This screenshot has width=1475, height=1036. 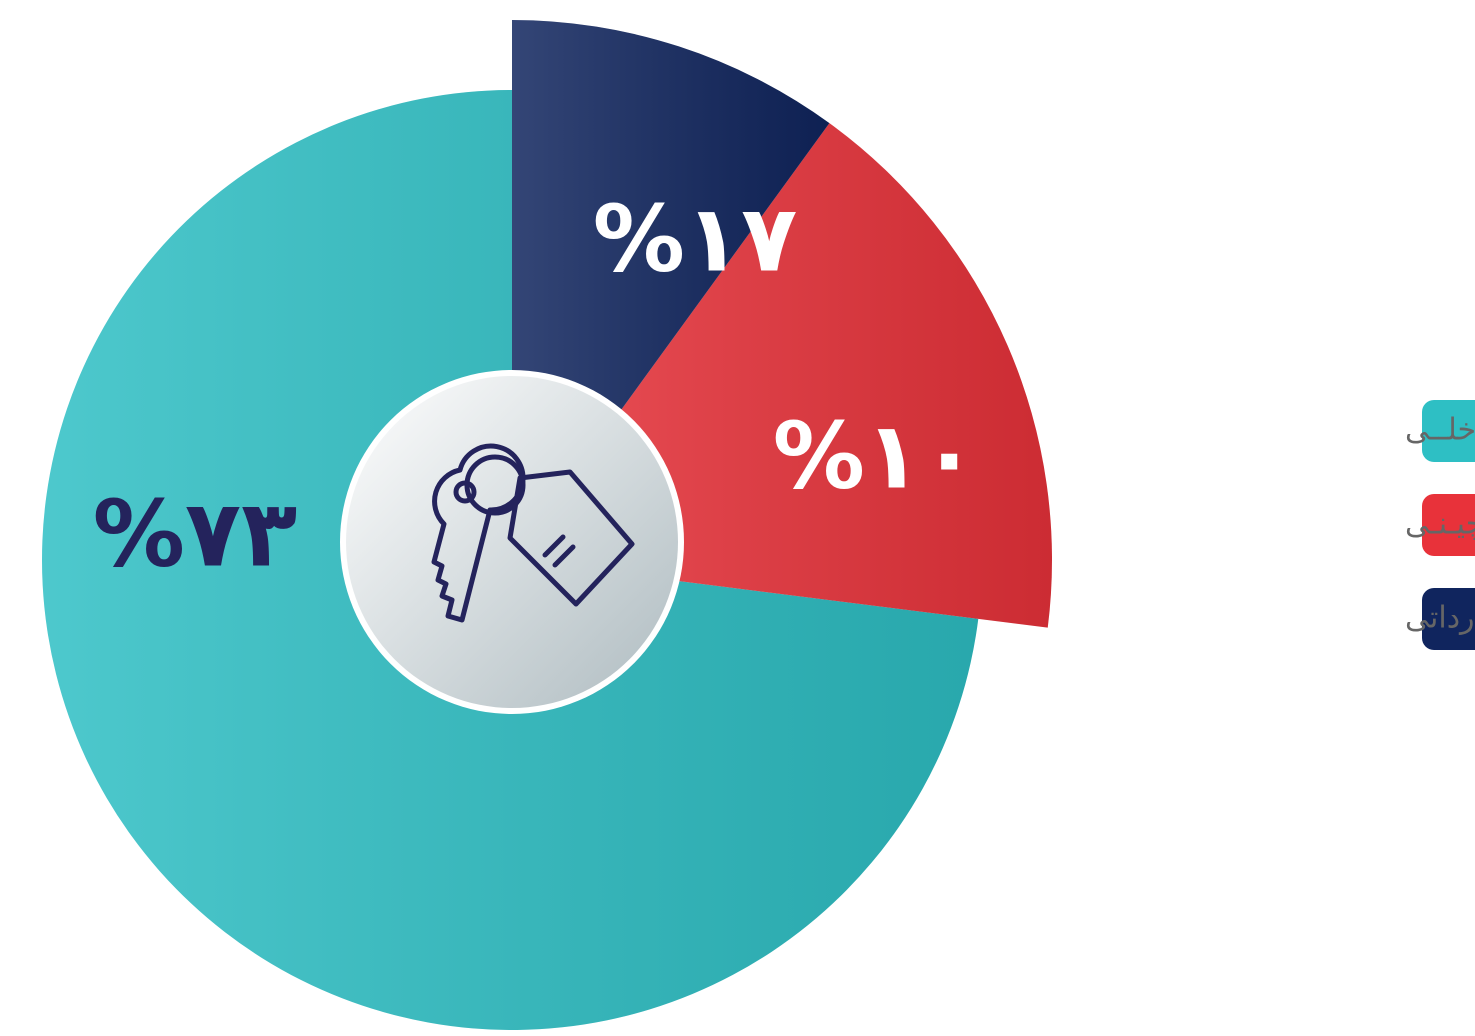 I want to click on legend-label: خودروهای چیـنـی, so click(x=1440, y=524).